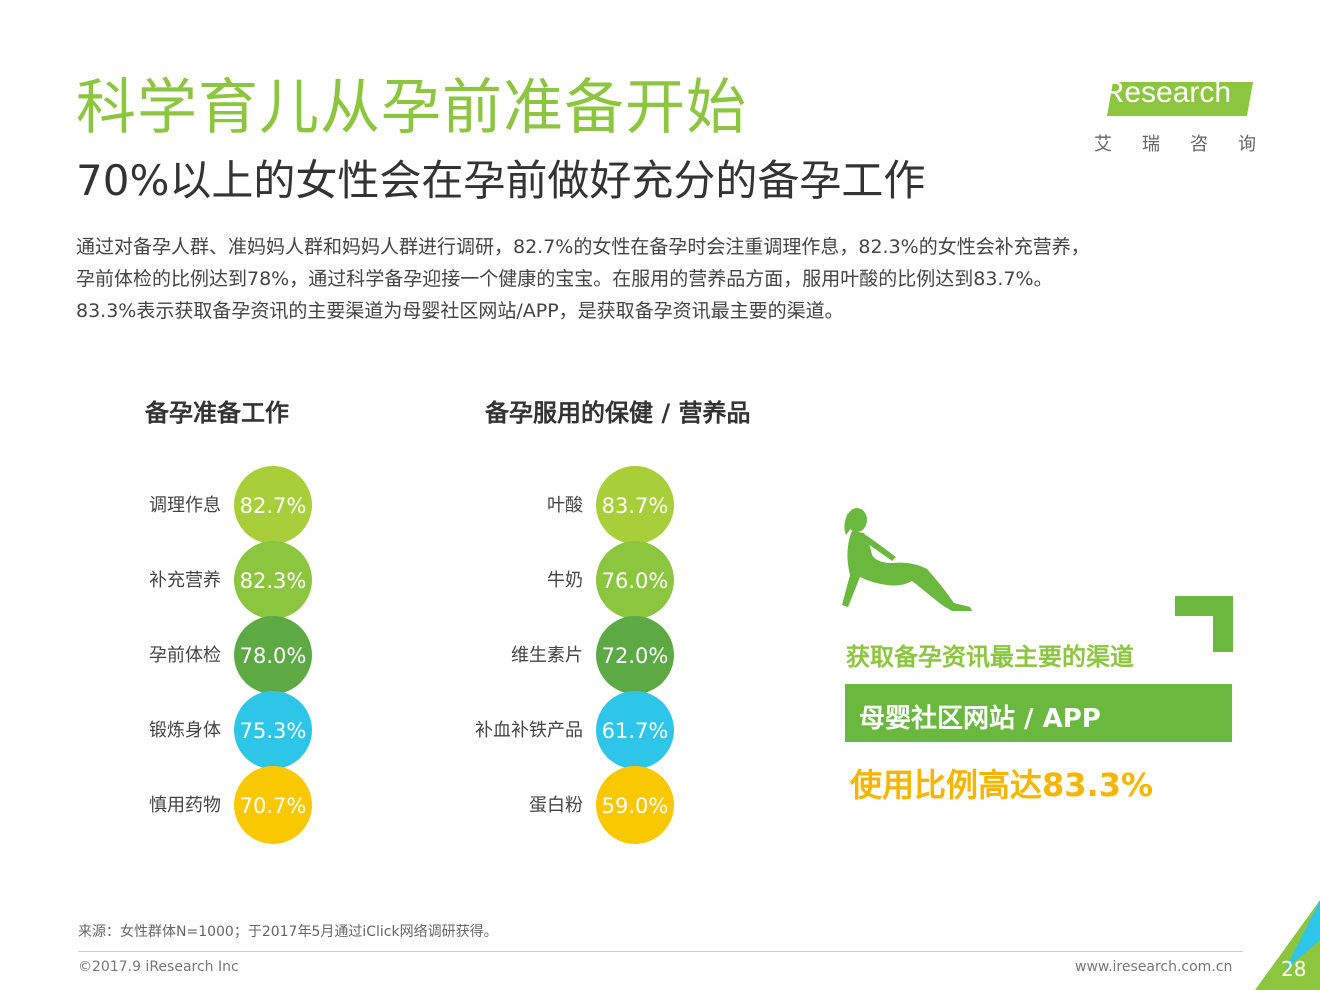 Image resolution: width=1320 pixels, height=990 pixels. I want to click on value-label: 70.7%, so click(273, 806).